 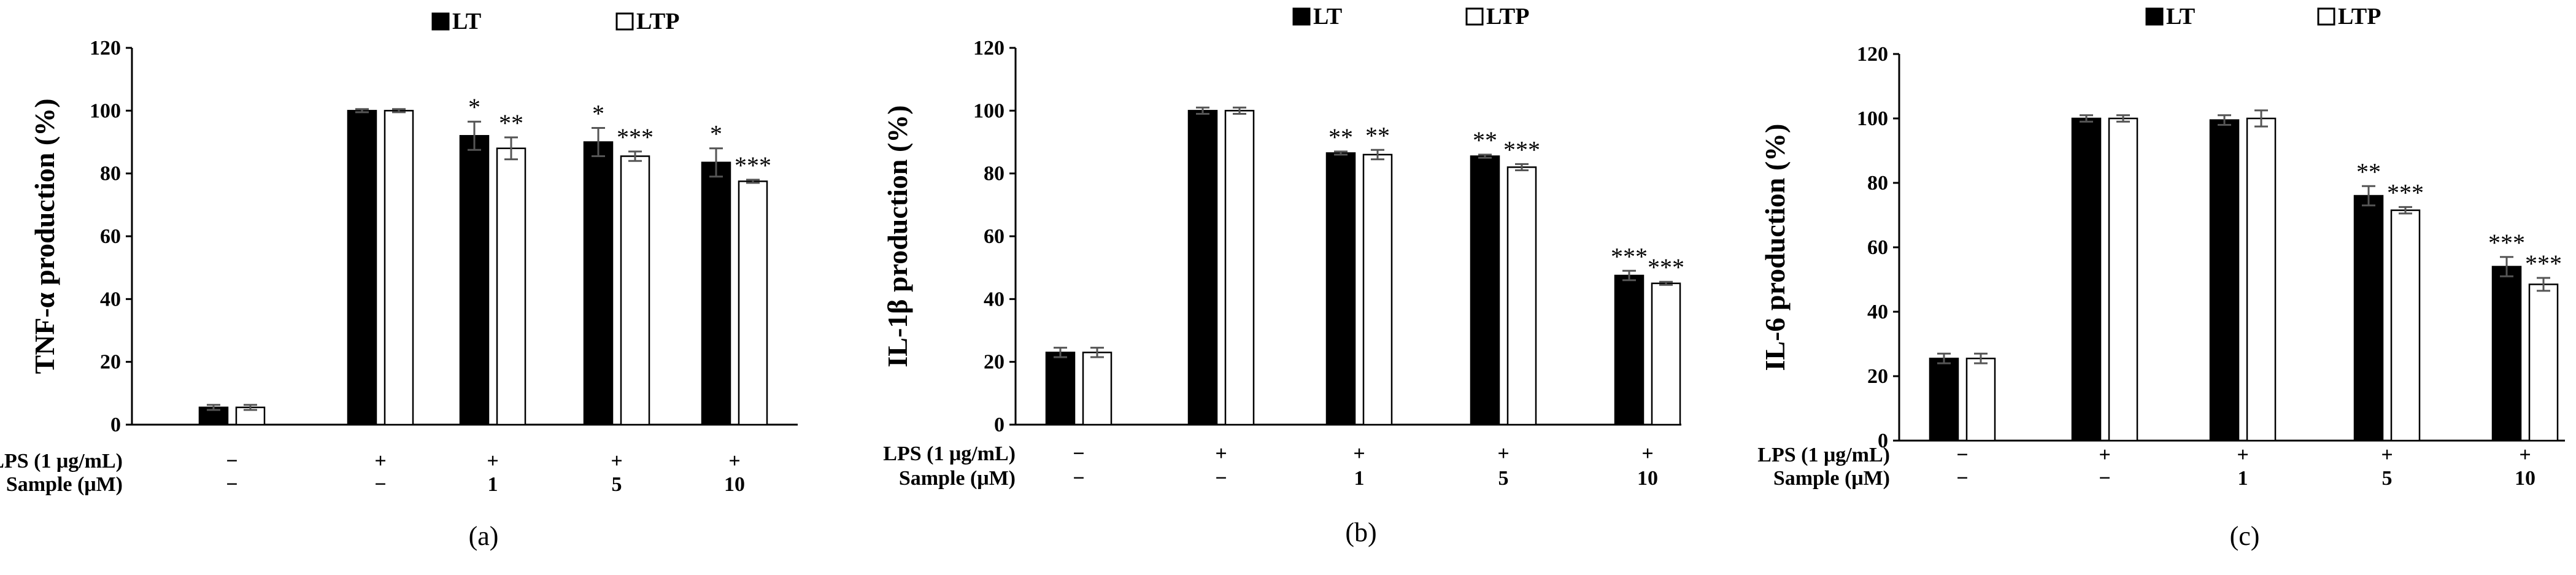 What do you see at coordinates (2245, 536) in the screenshot?
I see `panel-caption: (c)` at bounding box center [2245, 536].